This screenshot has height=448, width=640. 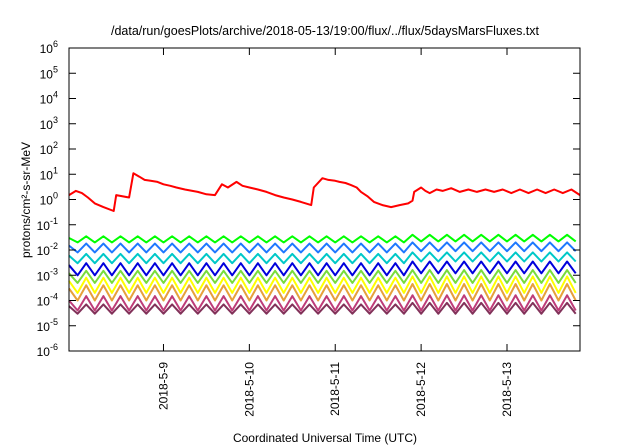 I want to click on y-tick-exponent: 5, so click(x=55, y=69).